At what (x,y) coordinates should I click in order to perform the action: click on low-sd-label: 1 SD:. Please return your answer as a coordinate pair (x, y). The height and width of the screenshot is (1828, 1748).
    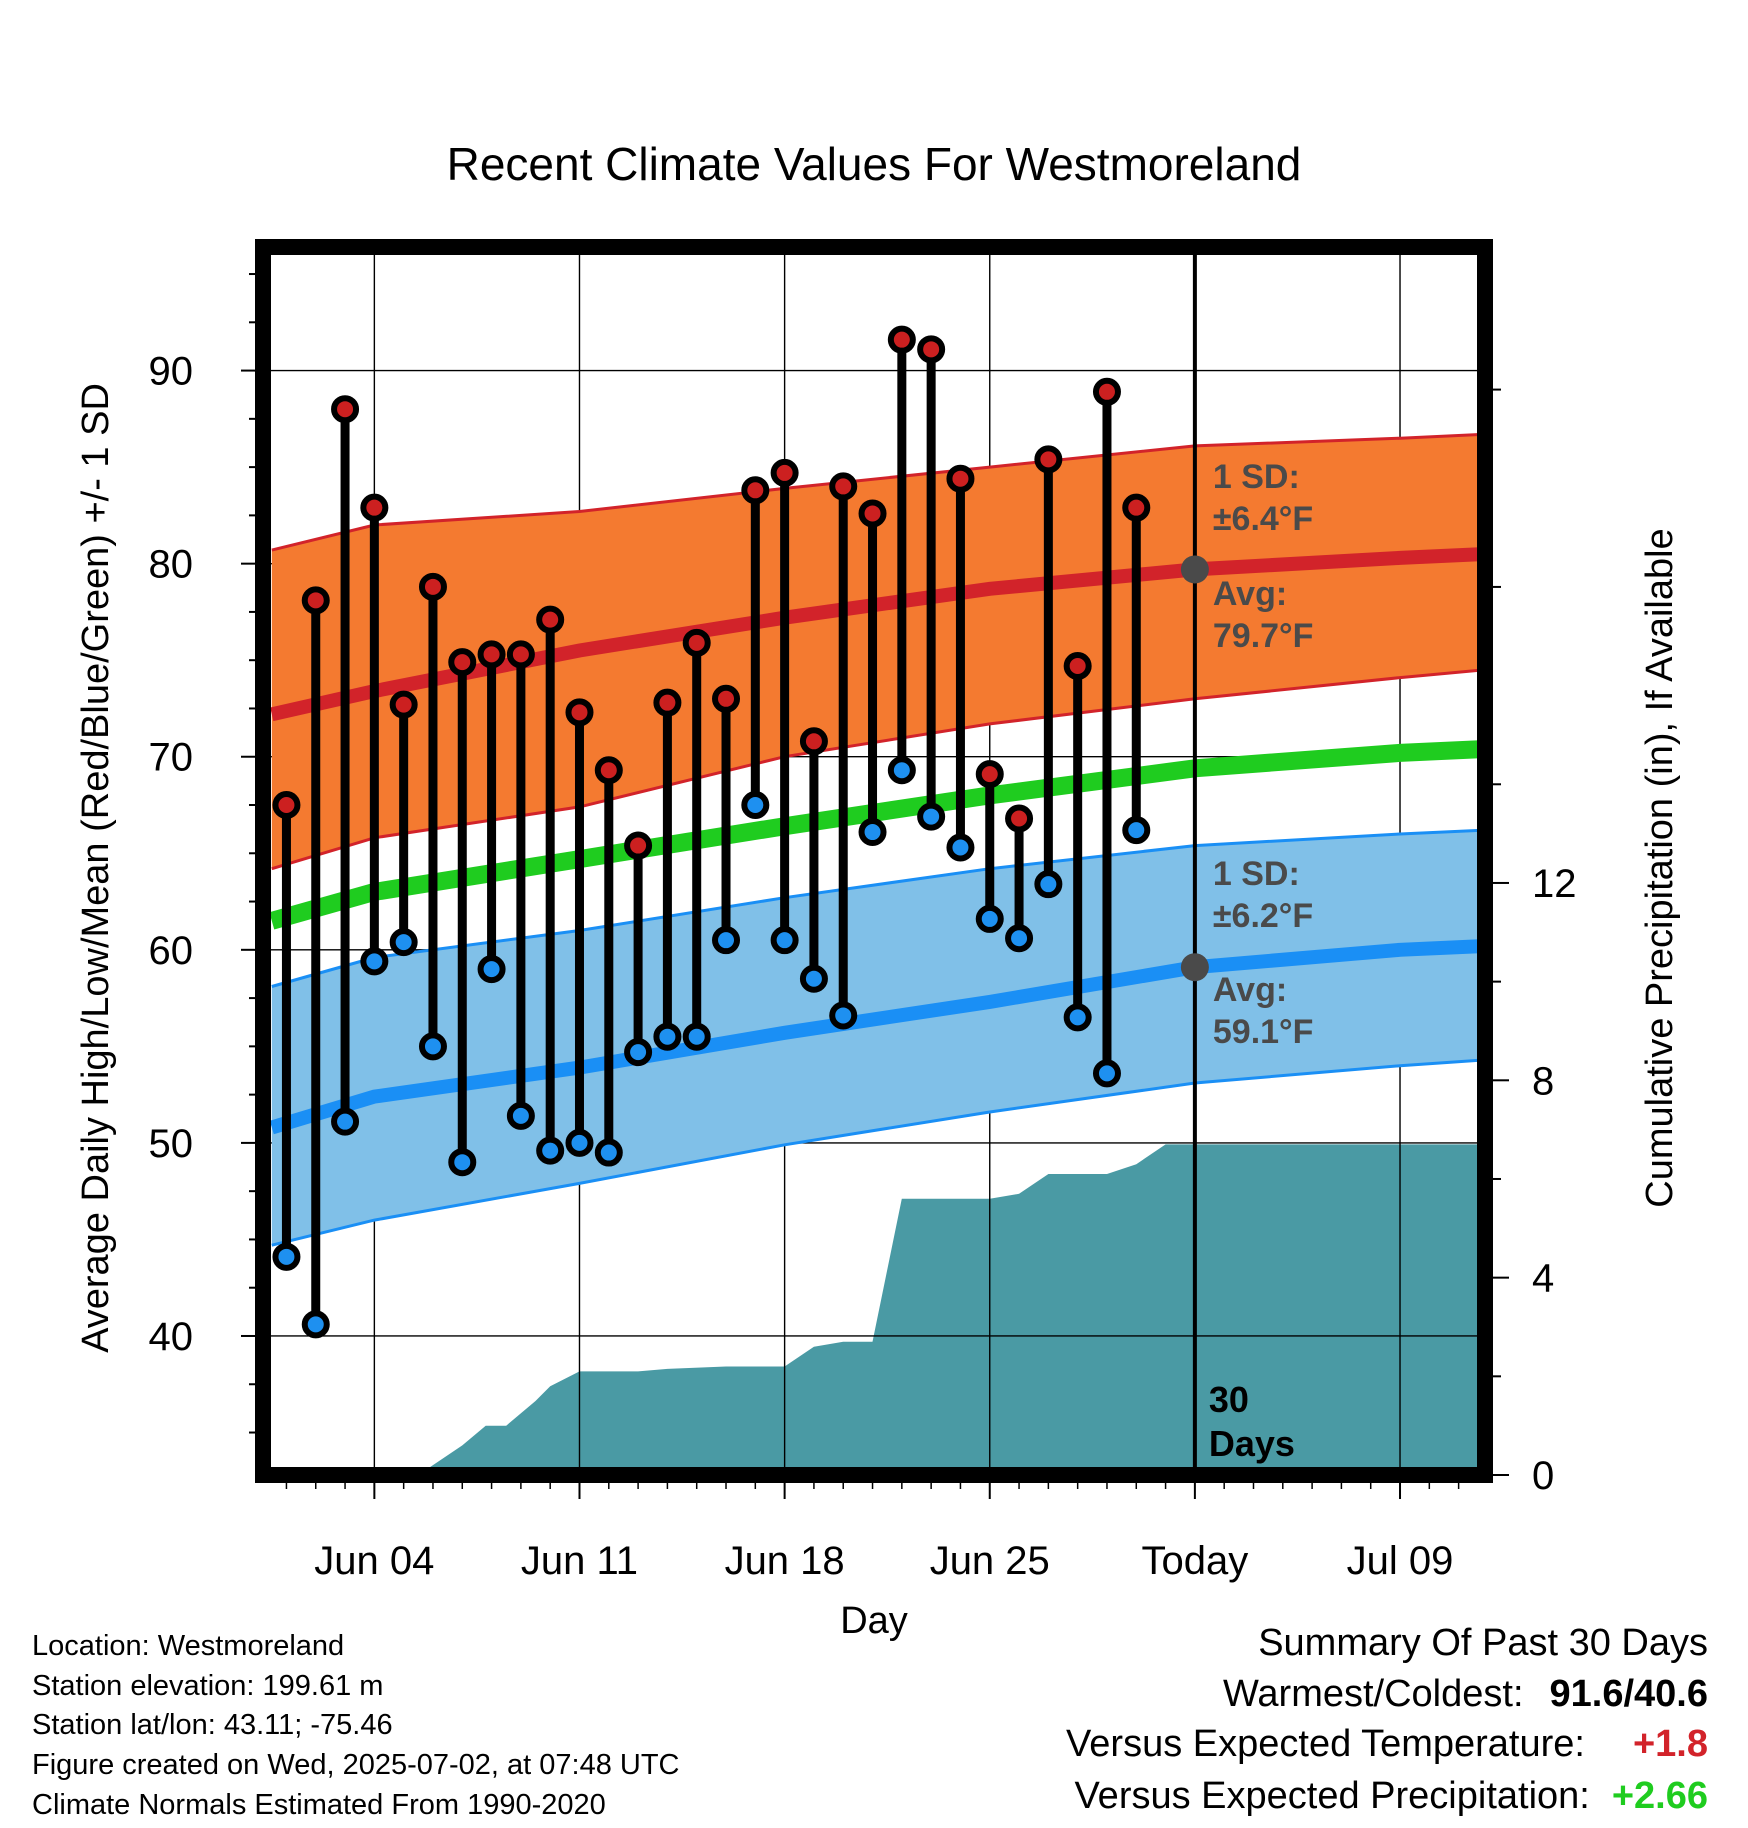
    Looking at the image, I should click on (1256, 874).